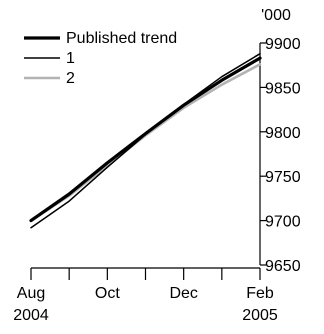 The width and height of the screenshot is (324, 334). I want to click on x-tick-year-label: 2005, so click(260, 315).